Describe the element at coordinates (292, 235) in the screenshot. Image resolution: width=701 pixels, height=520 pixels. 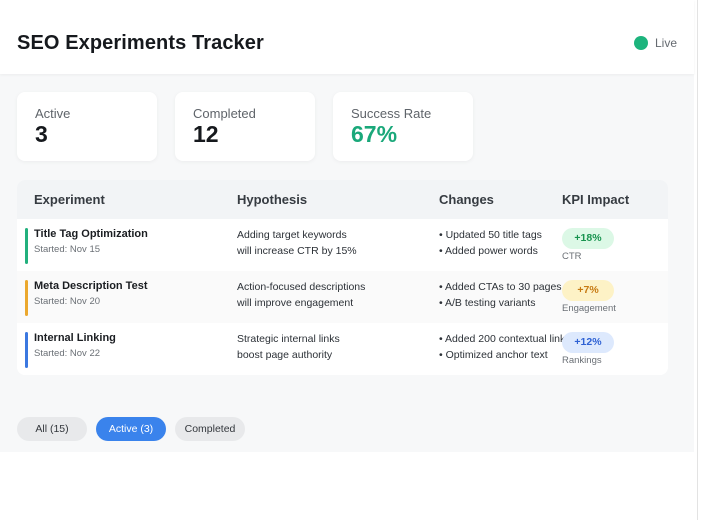
I see `hypothesis-line: Adding target keywords` at that location.